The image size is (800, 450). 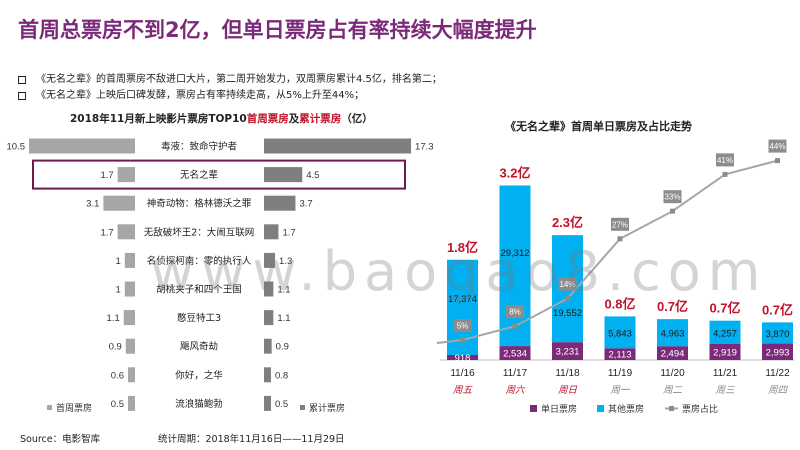 What do you see at coordinates (302, 407) in the screenshot?
I see `legend-swatch-cumulative` at bounding box center [302, 407].